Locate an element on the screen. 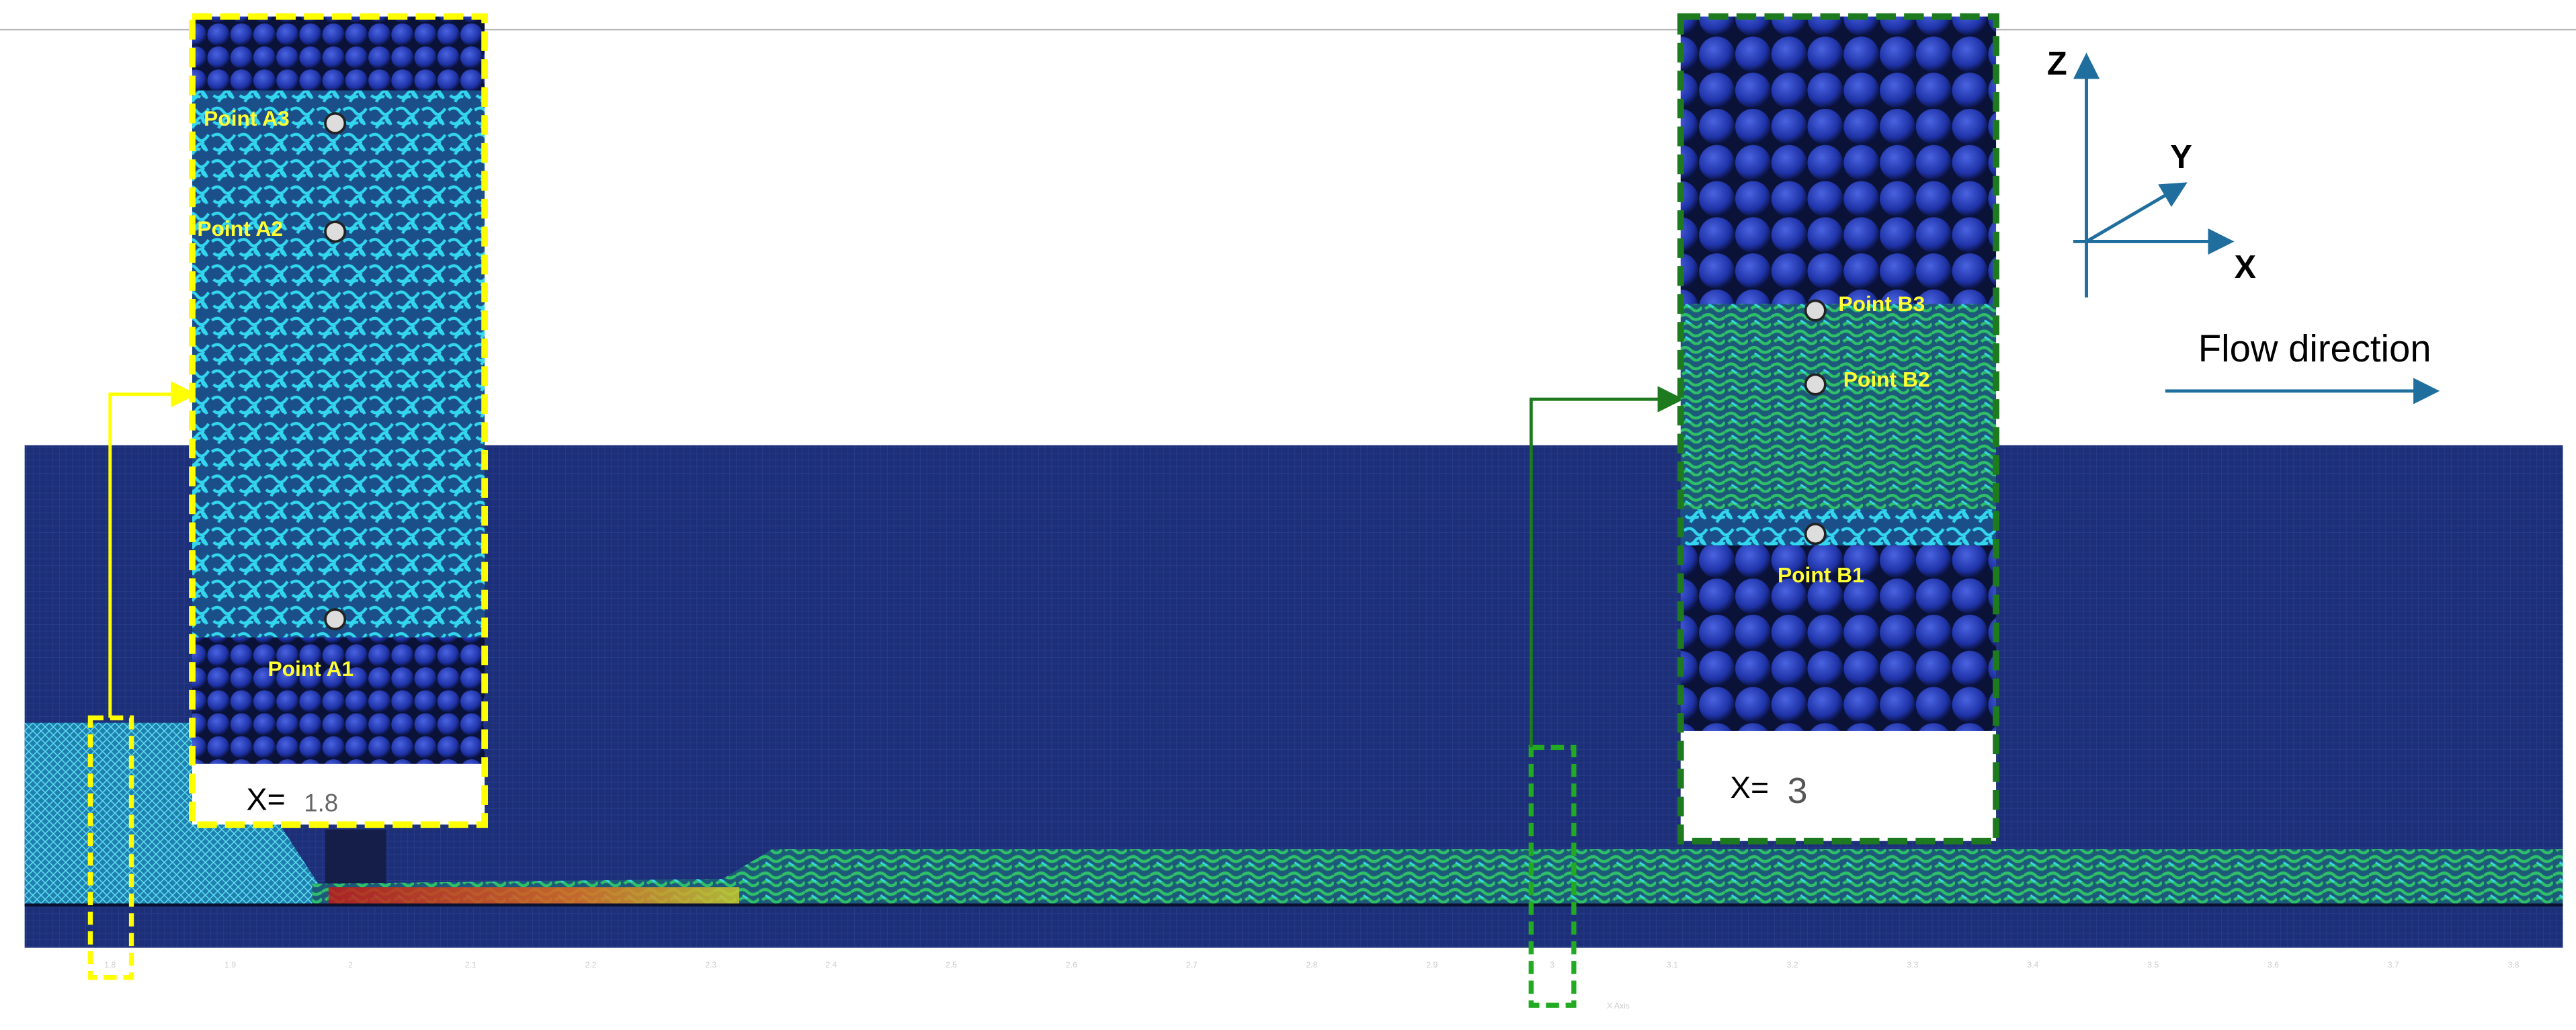 This screenshot has height=1030, width=2576. tick-label: 3.1 is located at coordinates (1672, 965).